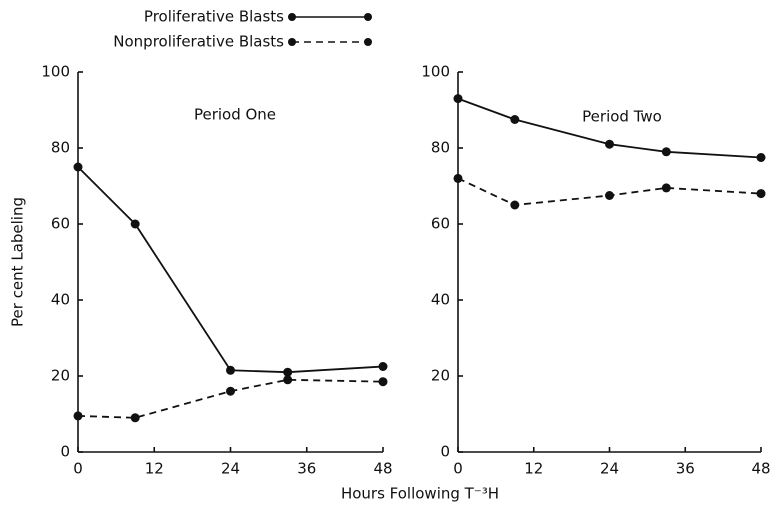 The image size is (773, 511). I want to click on y-axis-label: Per cent Labeling, so click(18, 262).